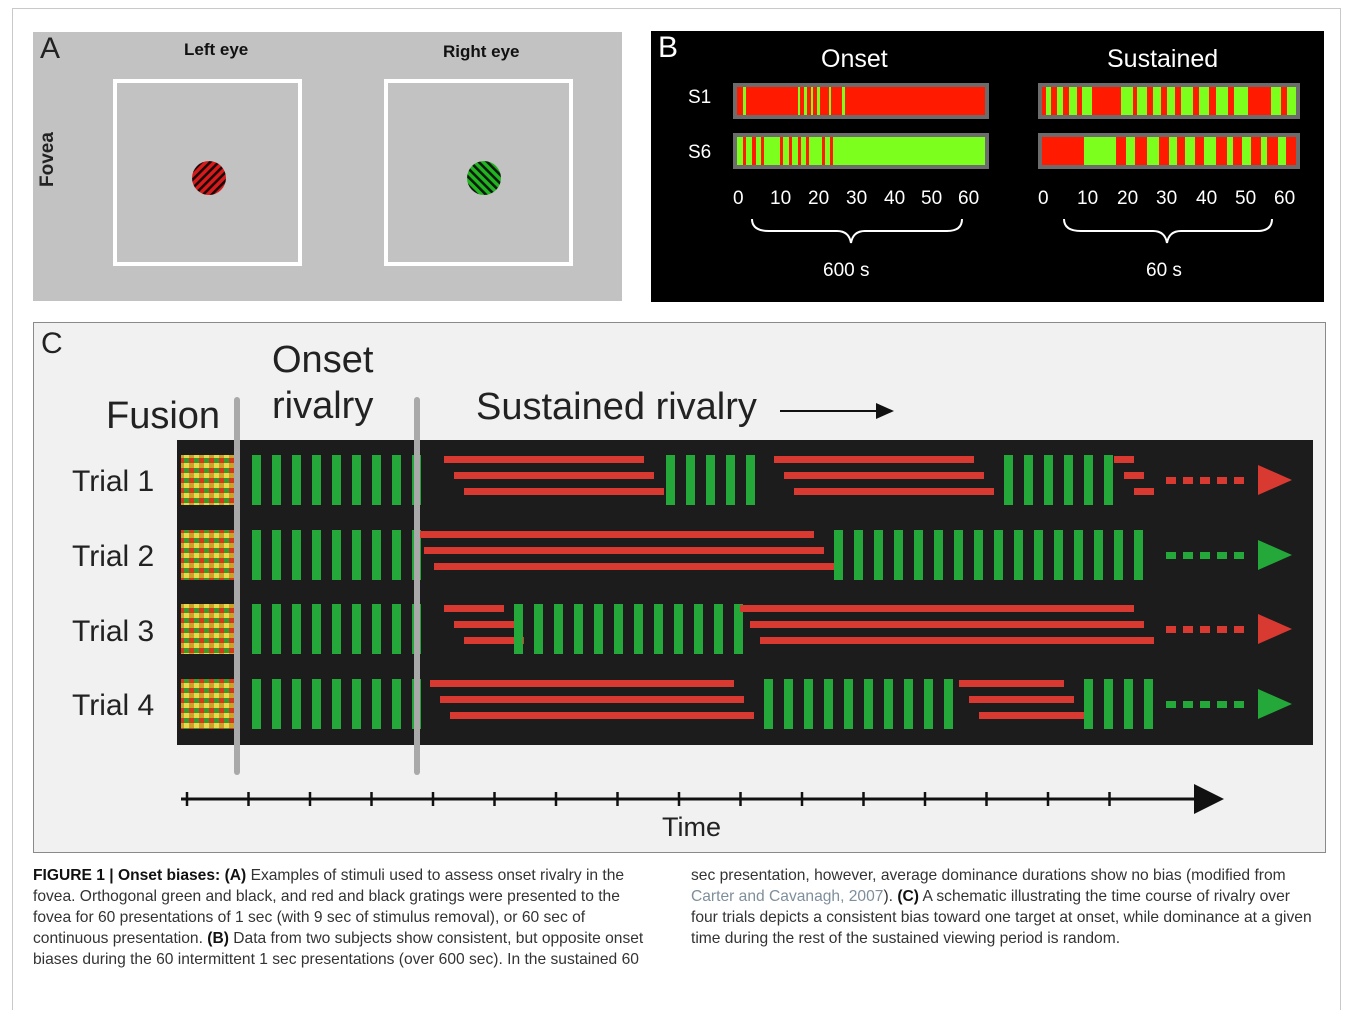 This screenshot has width=1349, height=1013. I want to click on onset-sustained-separator, so click(417, 586).